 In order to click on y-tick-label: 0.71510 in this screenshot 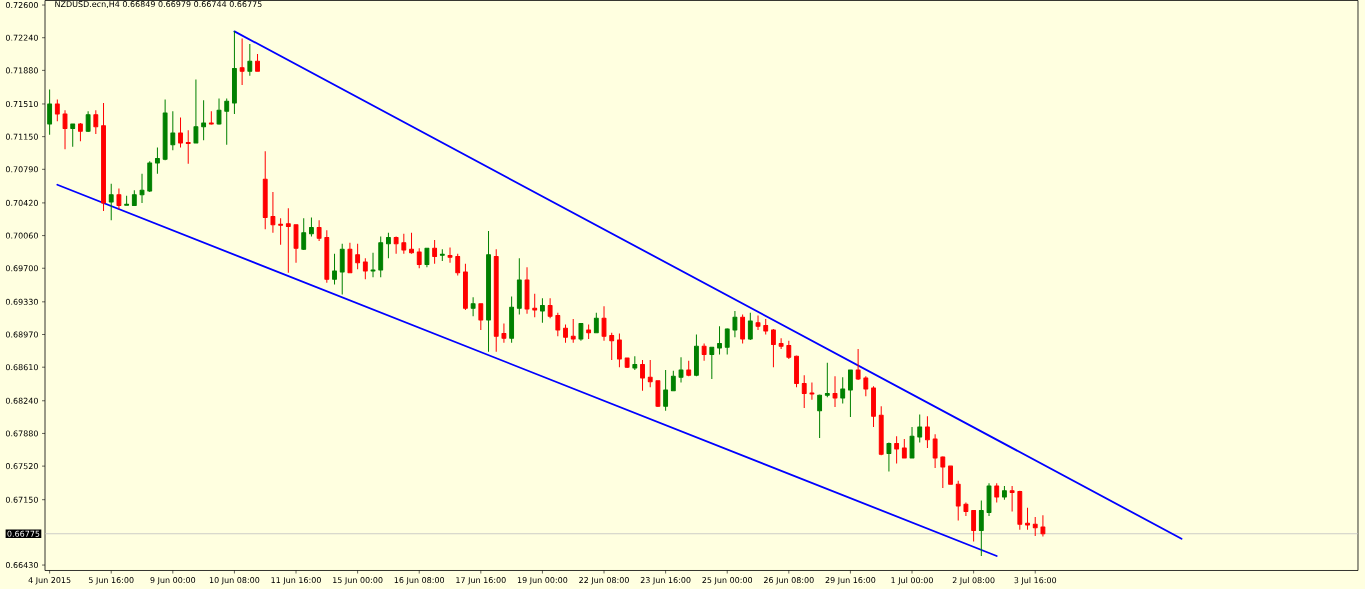, I will do `click(21, 103)`.